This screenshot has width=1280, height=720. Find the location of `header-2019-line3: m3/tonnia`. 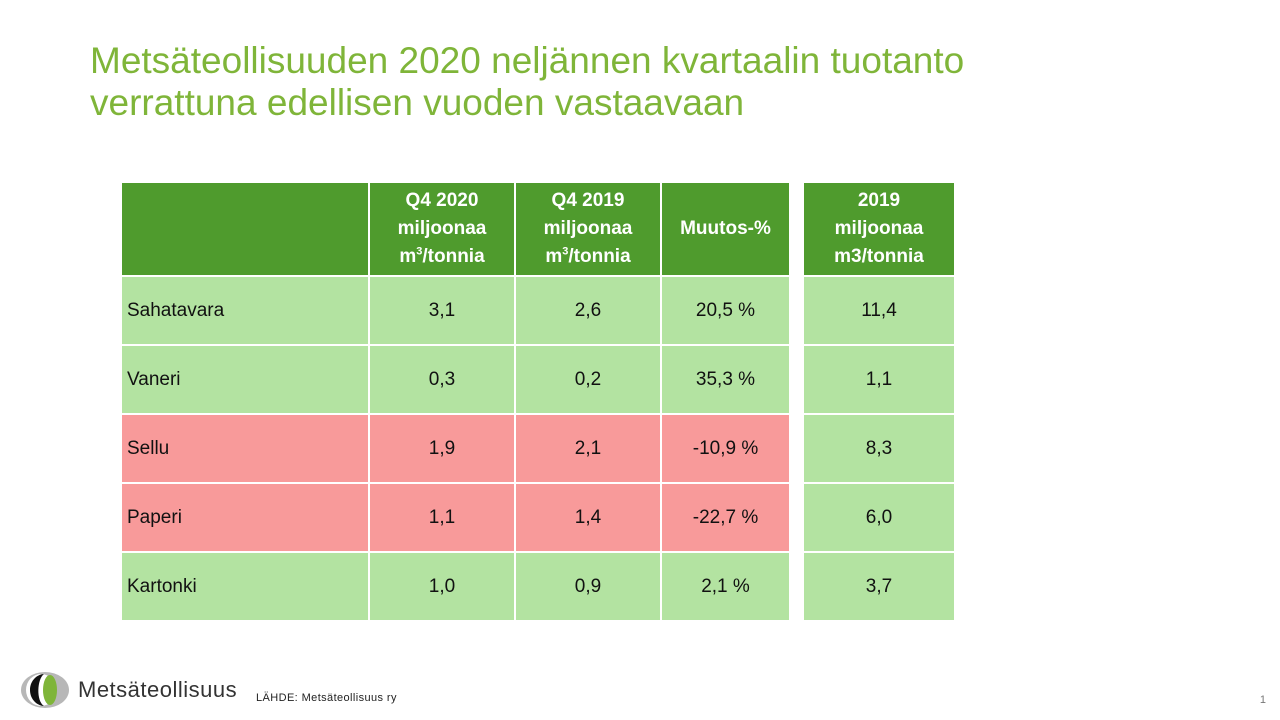

header-2019-line3: m3/tonnia is located at coordinates (879, 256).